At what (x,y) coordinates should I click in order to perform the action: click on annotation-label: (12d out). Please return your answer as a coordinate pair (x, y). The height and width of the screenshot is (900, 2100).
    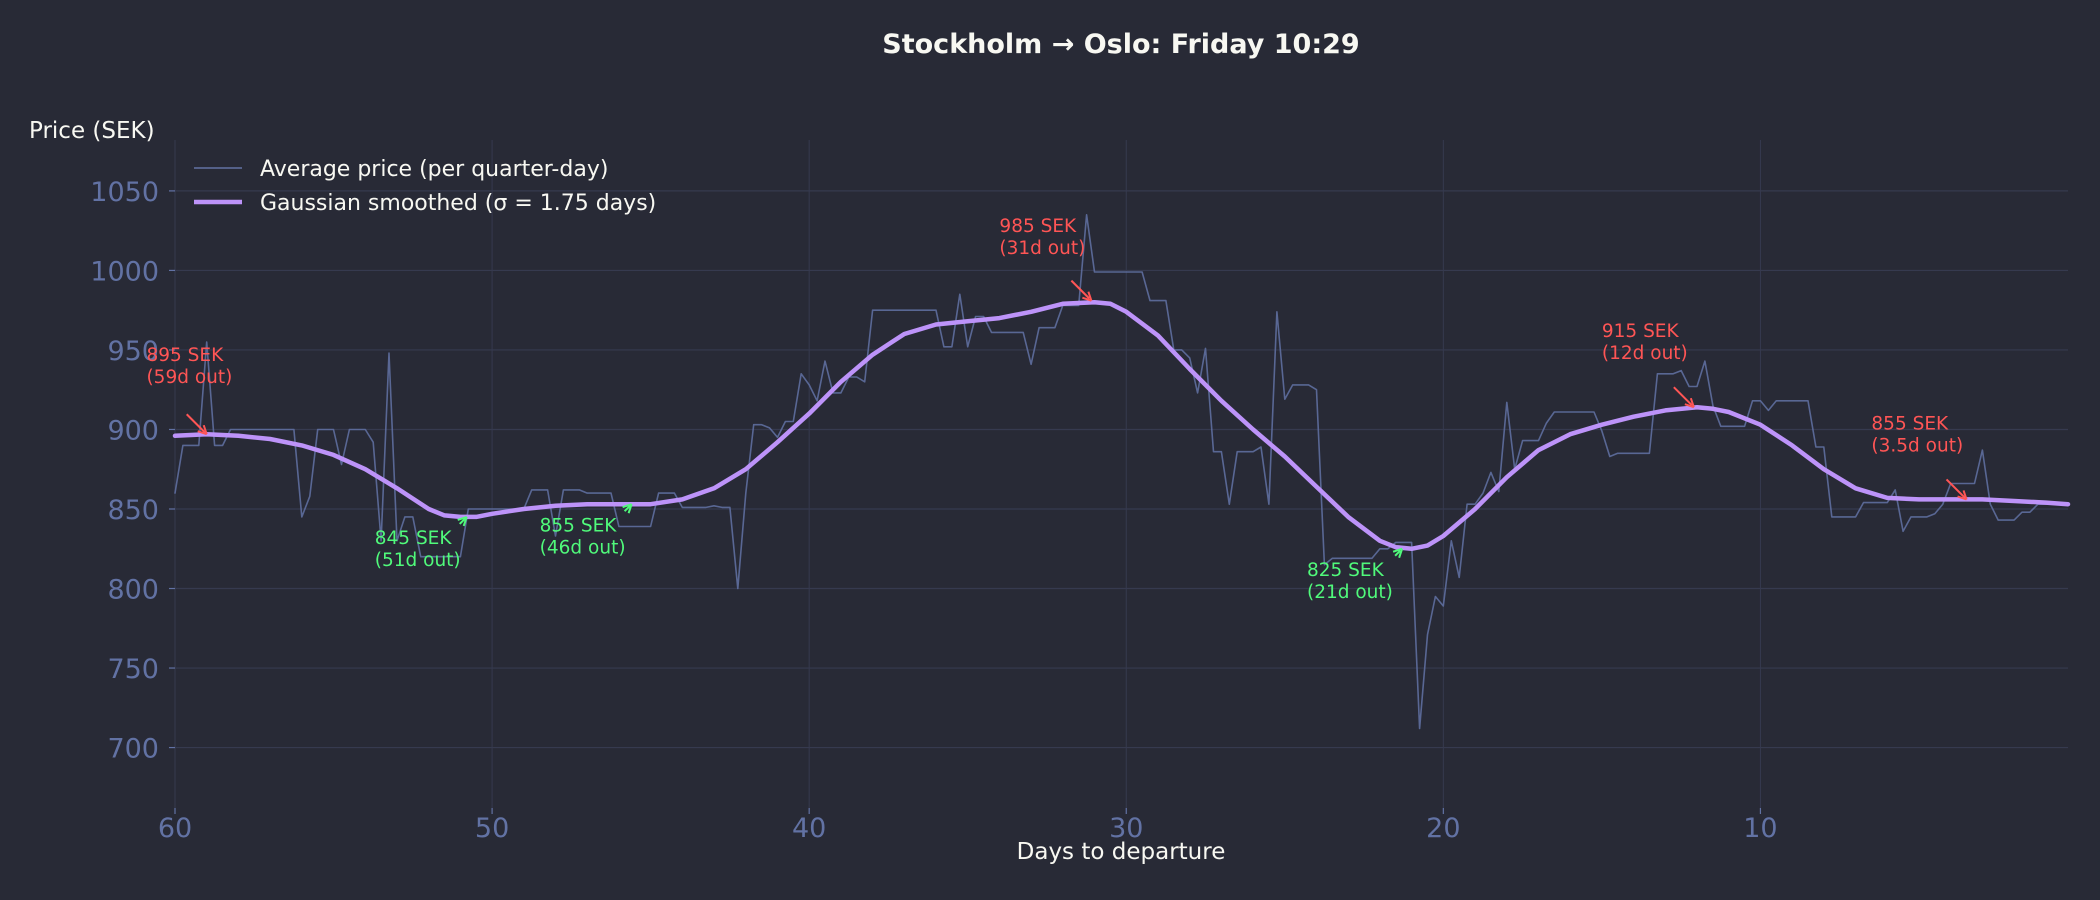
    Looking at the image, I should click on (1645, 353).